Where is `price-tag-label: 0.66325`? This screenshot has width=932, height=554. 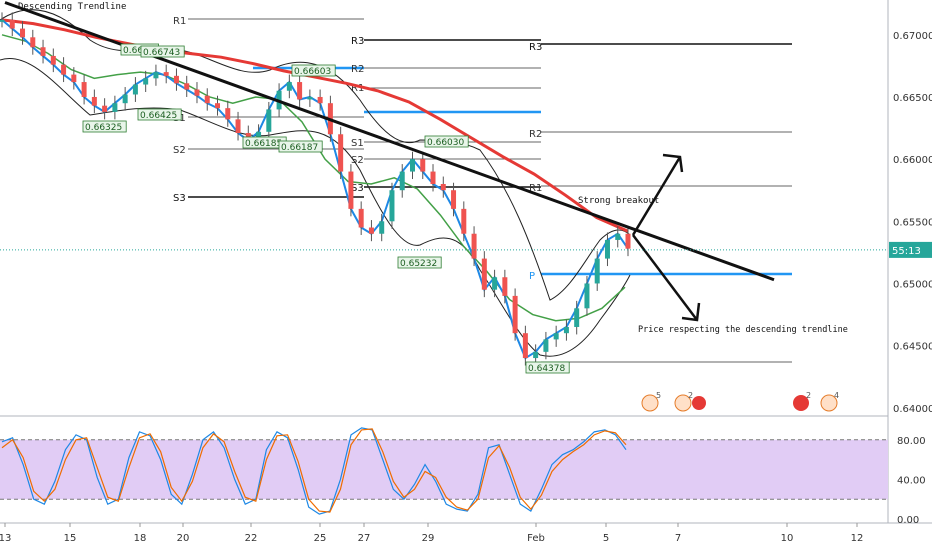
price-tag-label: 0.66325 is located at coordinates (103, 128).